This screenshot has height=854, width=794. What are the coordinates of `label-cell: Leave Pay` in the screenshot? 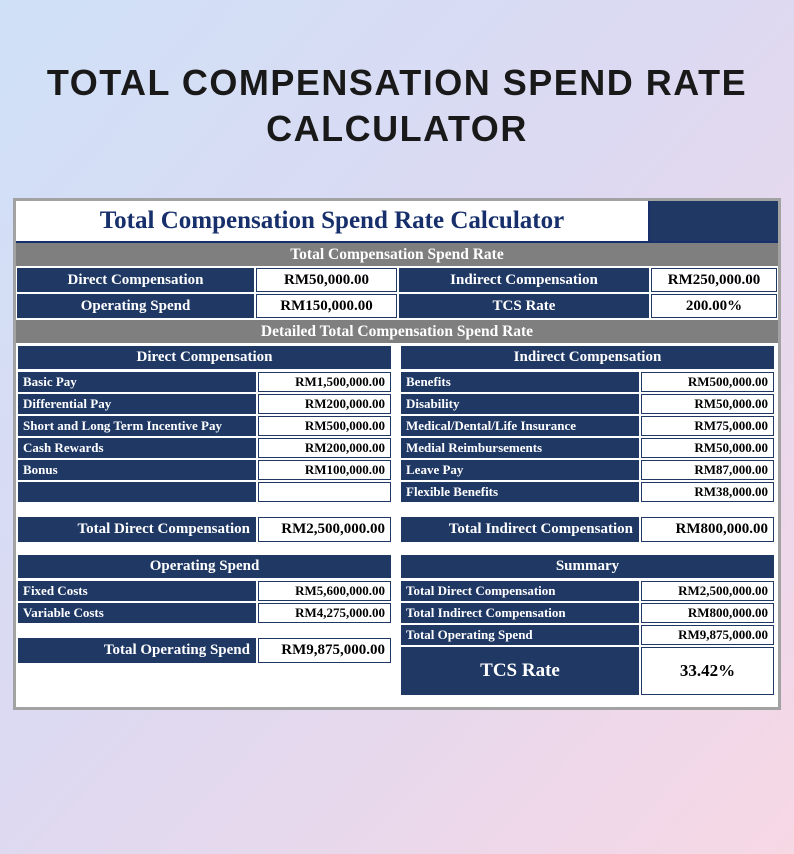 It's located at (520, 470).